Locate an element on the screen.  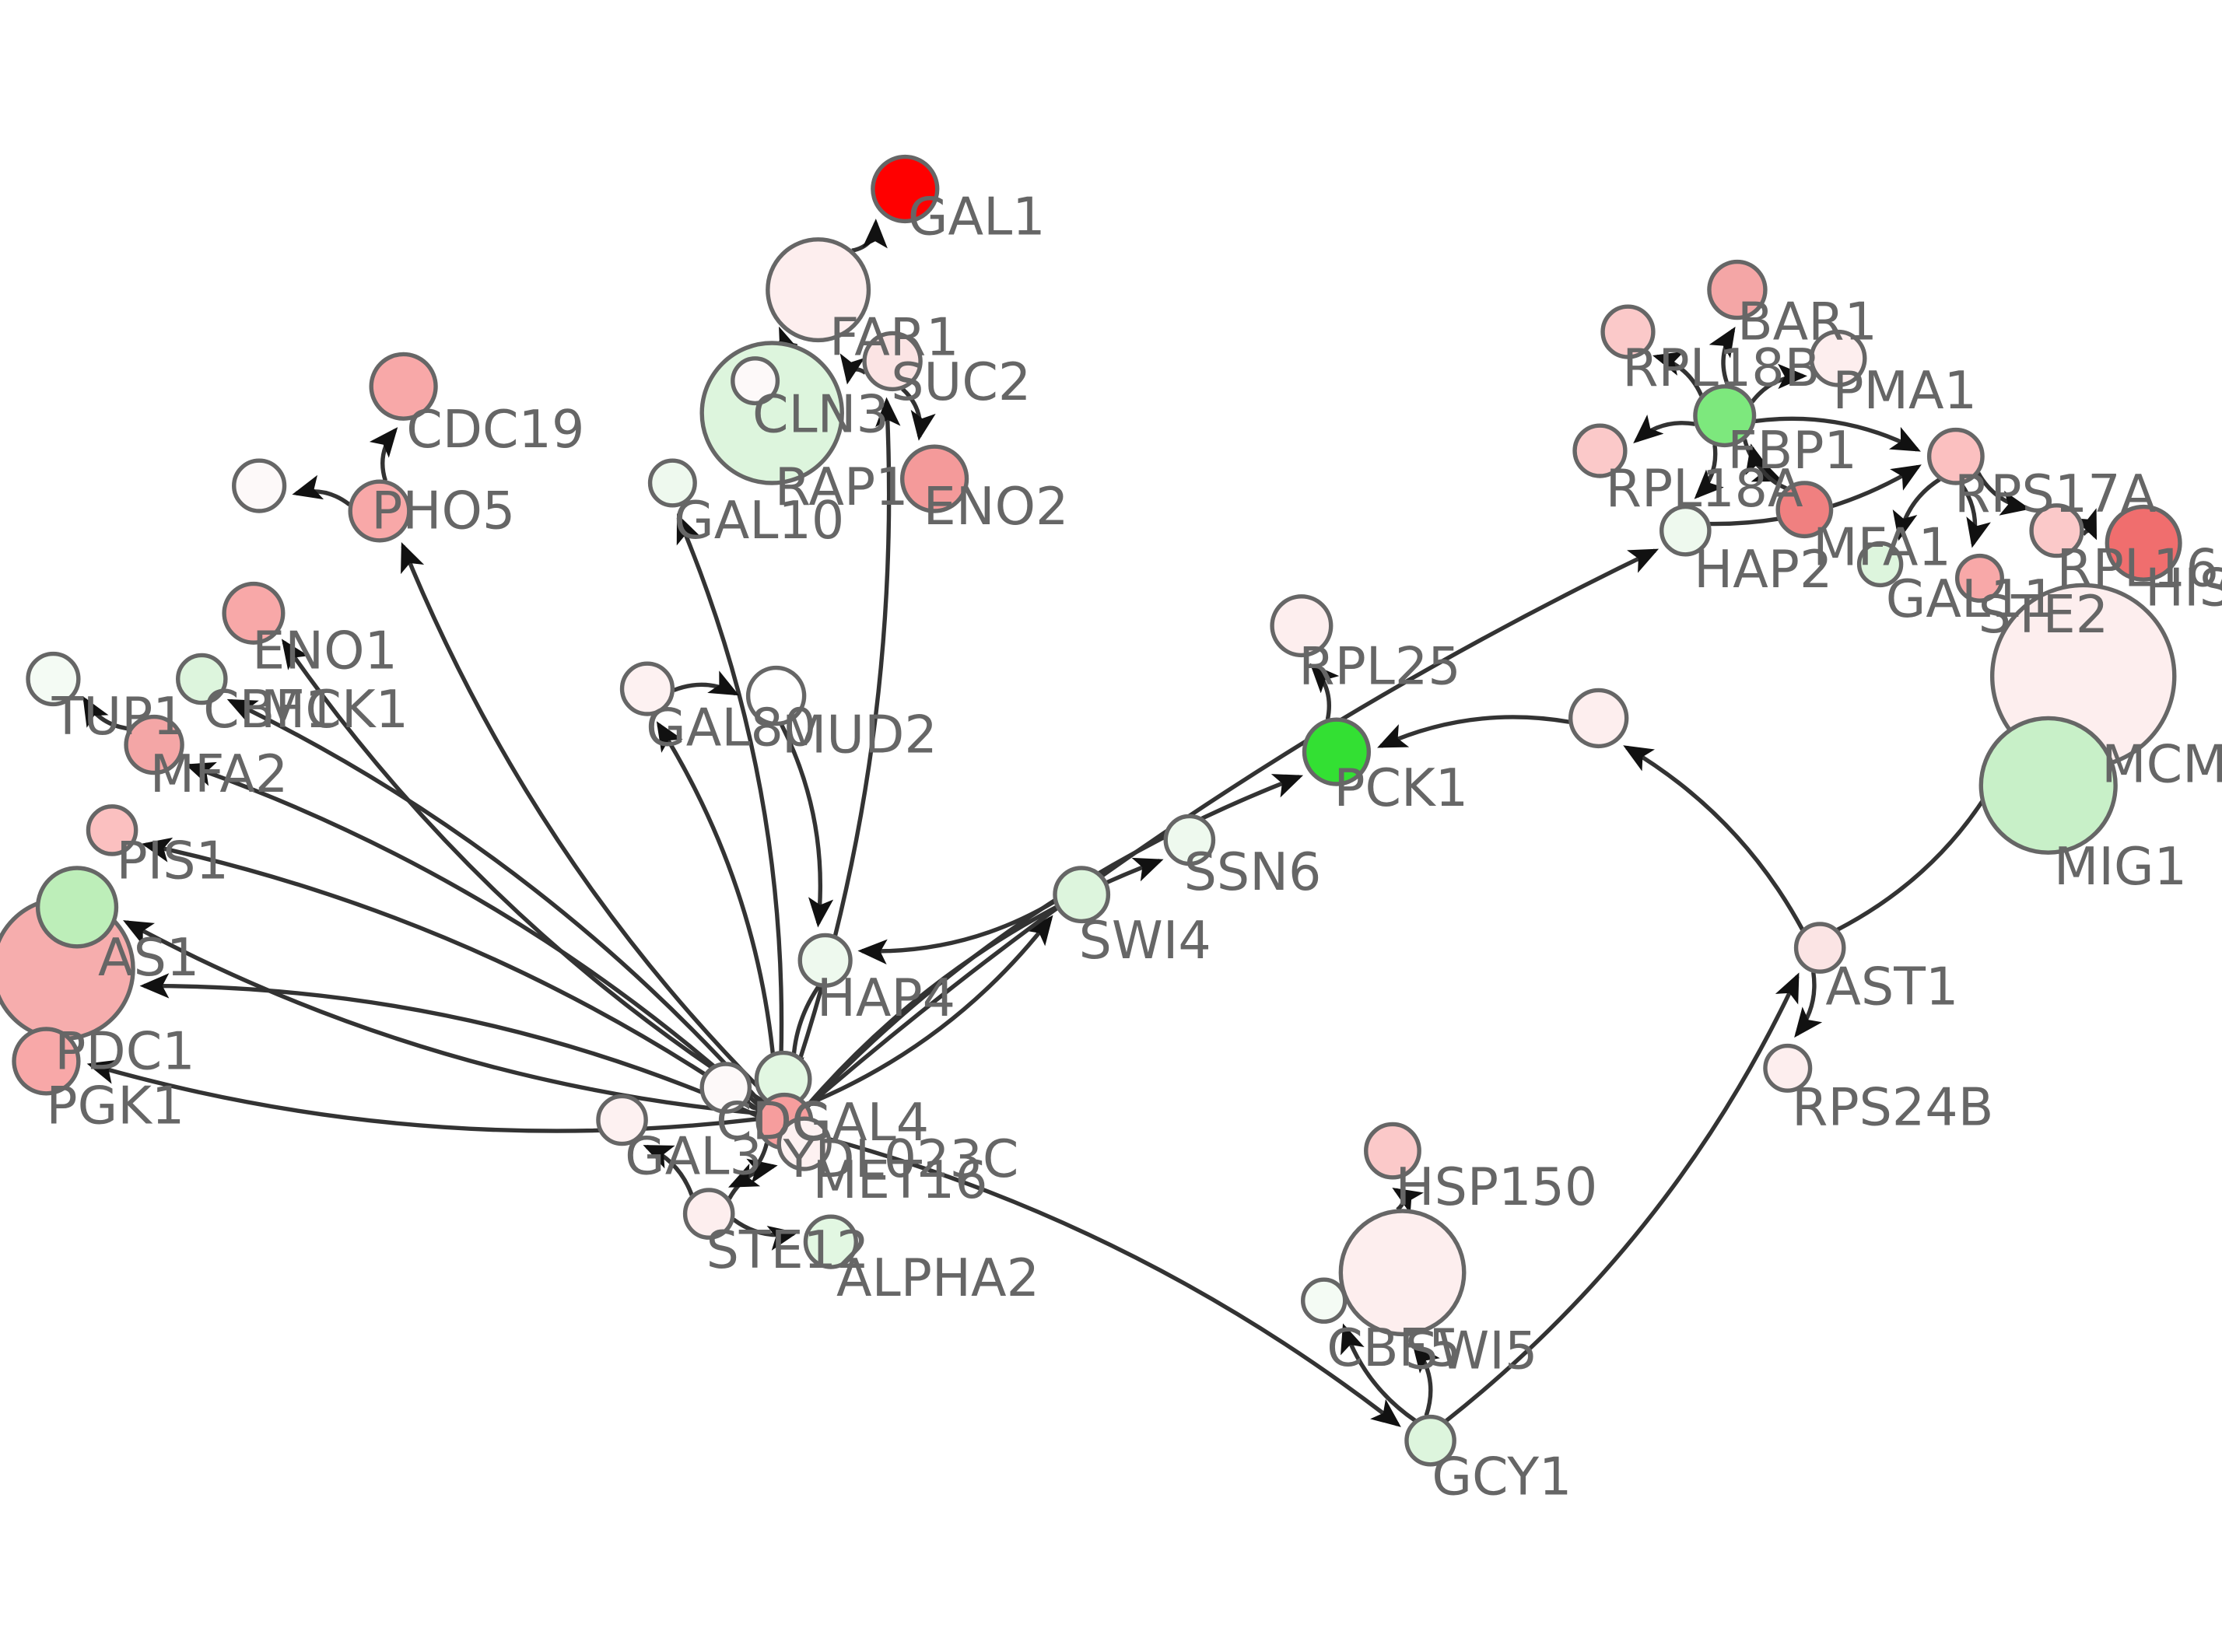
node-label-hap4: HAP4 is located at coordinates (886, 998).